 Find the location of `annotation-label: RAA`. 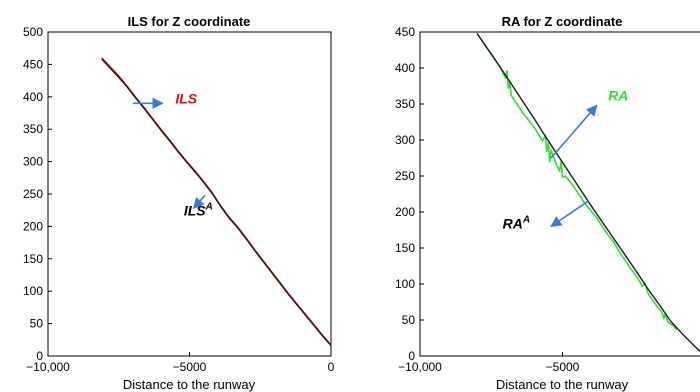

annotation-label: RAA is located at coordinates (516, 223).